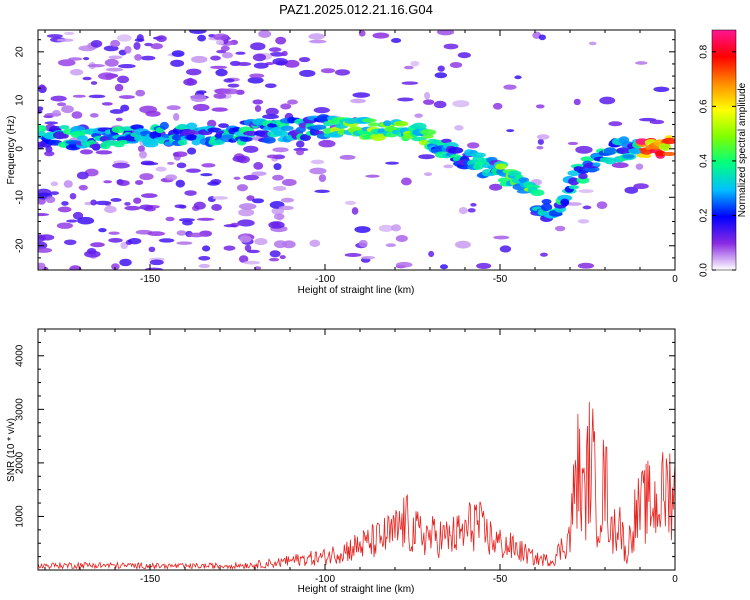 The image size is (750, 600). Describe the element at coordinates (675, 279) in the screenshot. I see `spectrogram-x-tick-label: 0` at that location.